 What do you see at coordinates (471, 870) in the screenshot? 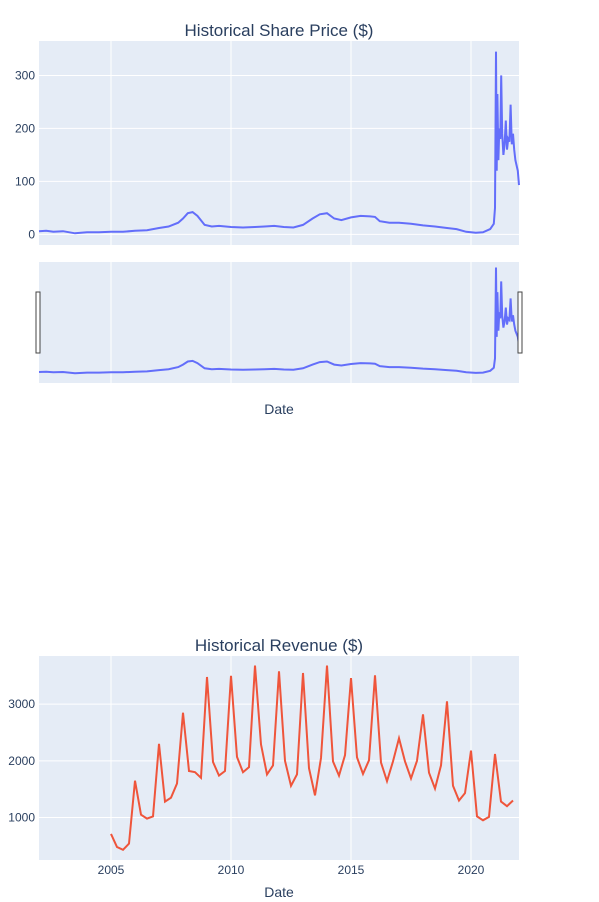
I see `x-tick-label: 2020` at bounding box center [471, 870].